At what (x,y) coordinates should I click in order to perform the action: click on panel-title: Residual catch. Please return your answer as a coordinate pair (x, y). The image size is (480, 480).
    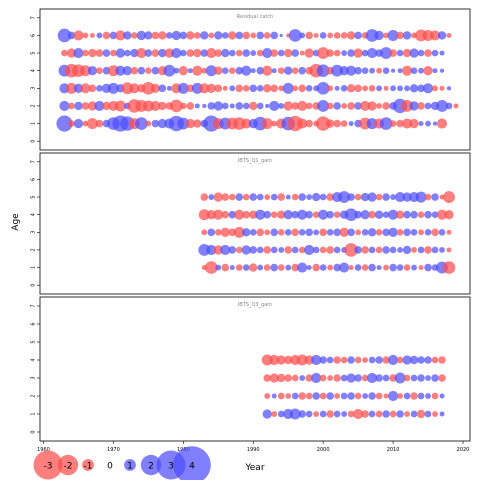
    Looking at the image, I should click on (255, 17).